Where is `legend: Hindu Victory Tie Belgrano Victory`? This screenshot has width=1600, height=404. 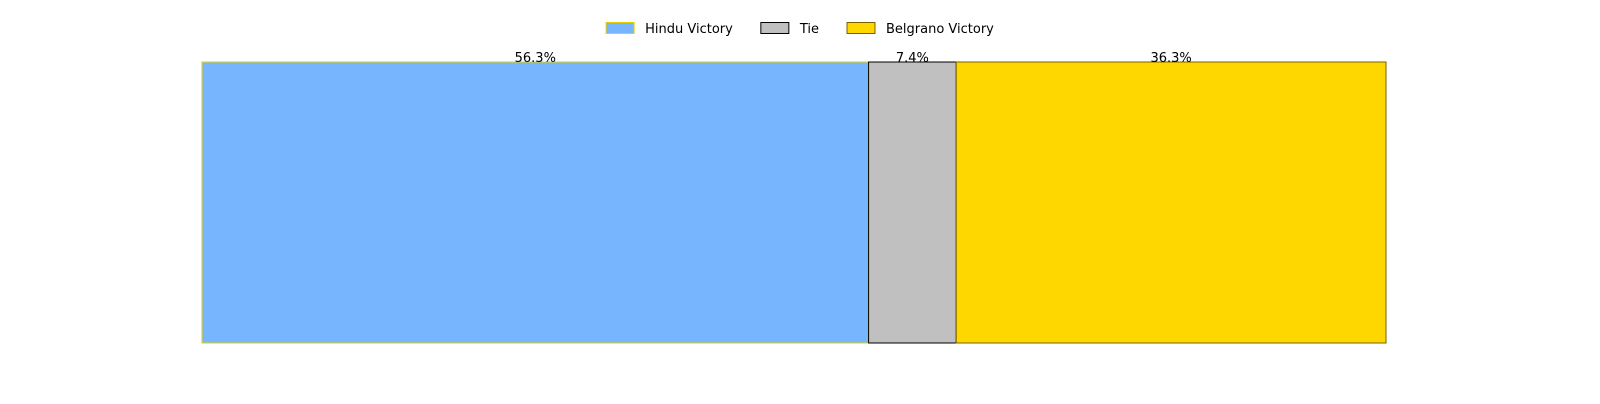 legend: Hindu Victory Tie Belgrano Victory is located at coordinates (799, 29).